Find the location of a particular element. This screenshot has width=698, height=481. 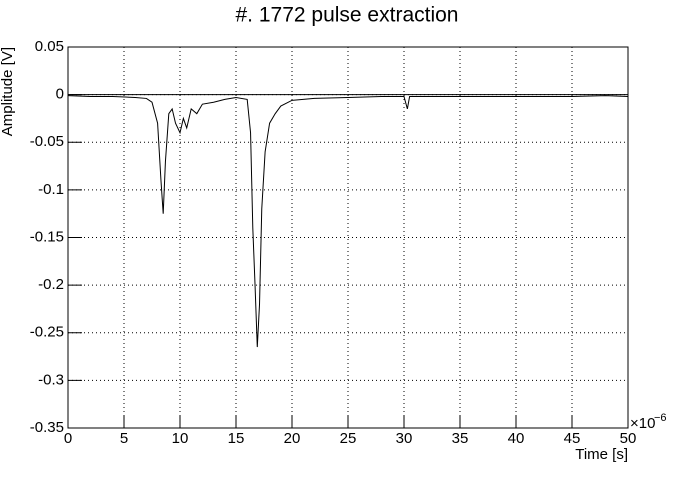

x-tick-label: 0 is located at coordinates (68, 438).